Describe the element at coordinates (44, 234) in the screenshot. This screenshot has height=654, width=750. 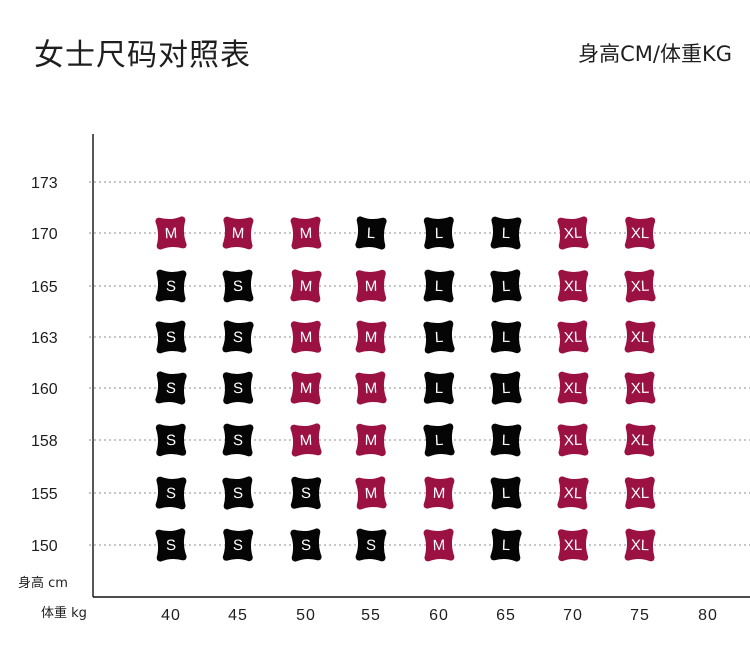
I see `y-tick-label: 170` at that location.